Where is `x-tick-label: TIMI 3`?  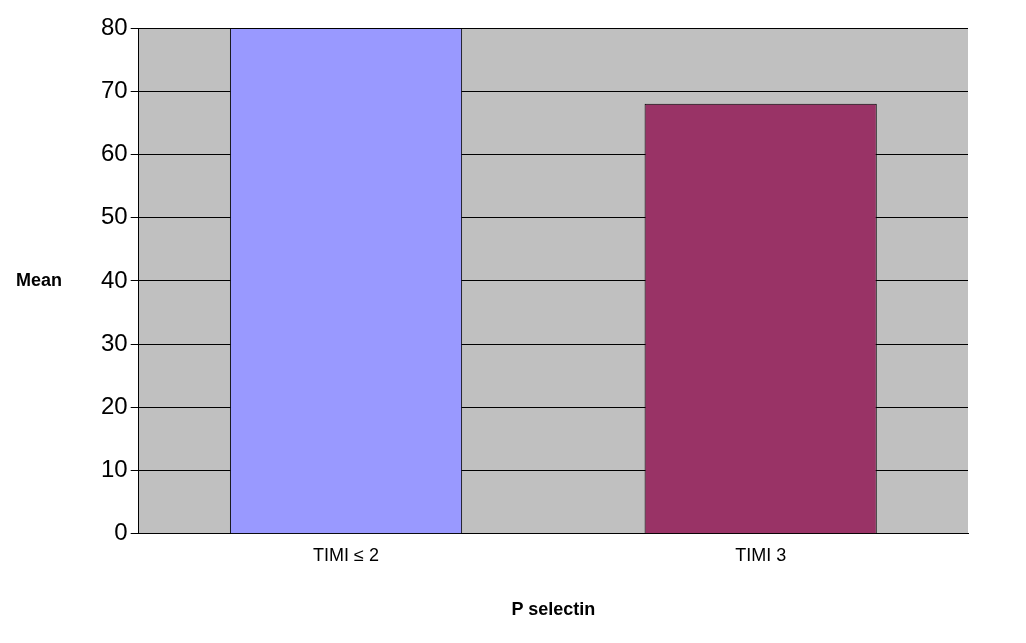
x-tick-label: TIMI 3 is located at coordinates (761, 554).